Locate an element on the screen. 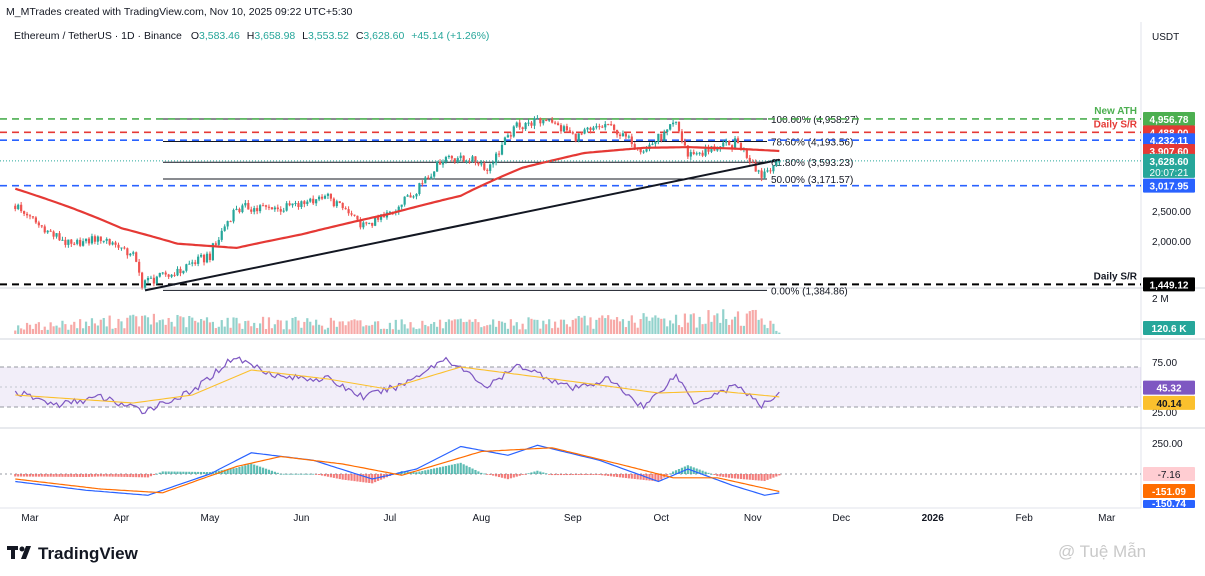 This screenshot has height=576, width=1205. ohlc-high-label: H is located at coordinates (251, 36).